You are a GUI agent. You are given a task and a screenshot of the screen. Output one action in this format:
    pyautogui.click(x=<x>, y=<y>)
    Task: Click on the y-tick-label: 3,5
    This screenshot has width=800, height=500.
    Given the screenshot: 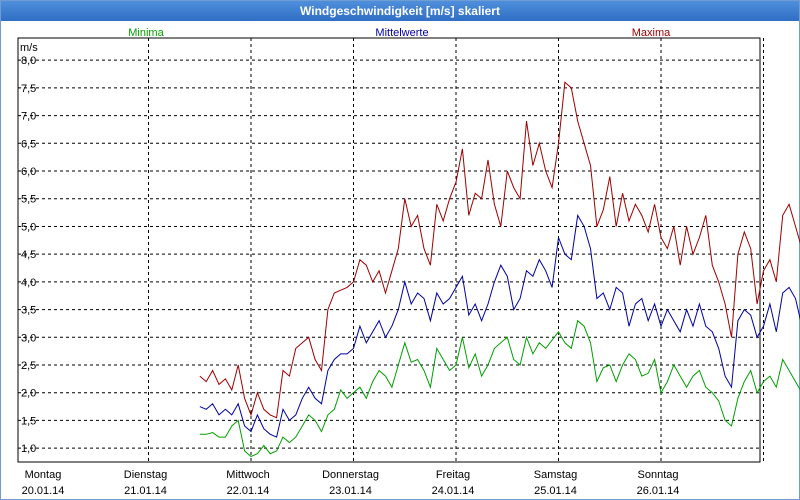 What is the action you would take?
    pyautogui.click(x=28, y=311)
    